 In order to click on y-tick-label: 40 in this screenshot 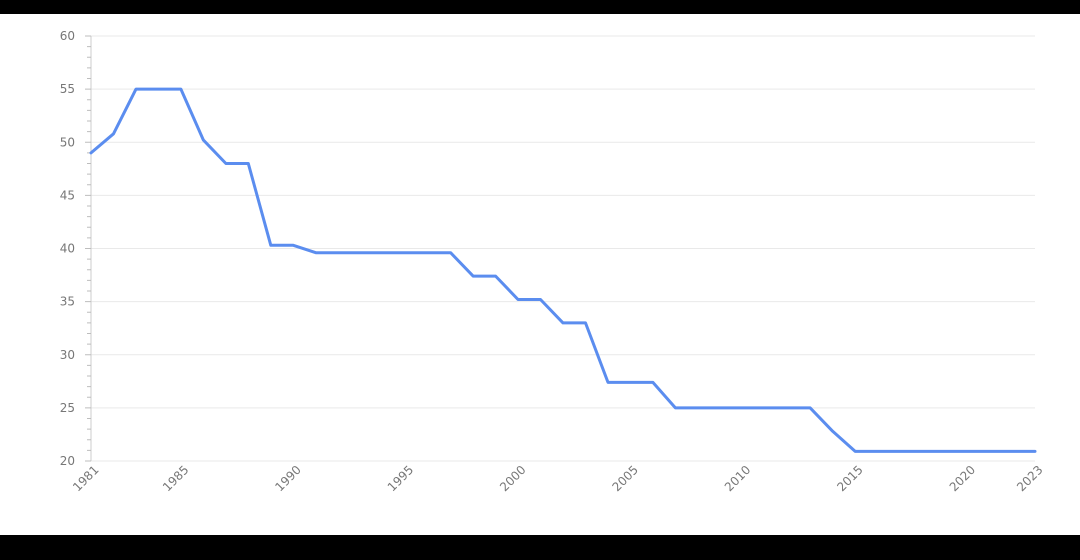, I will do `click(67, 249)`.